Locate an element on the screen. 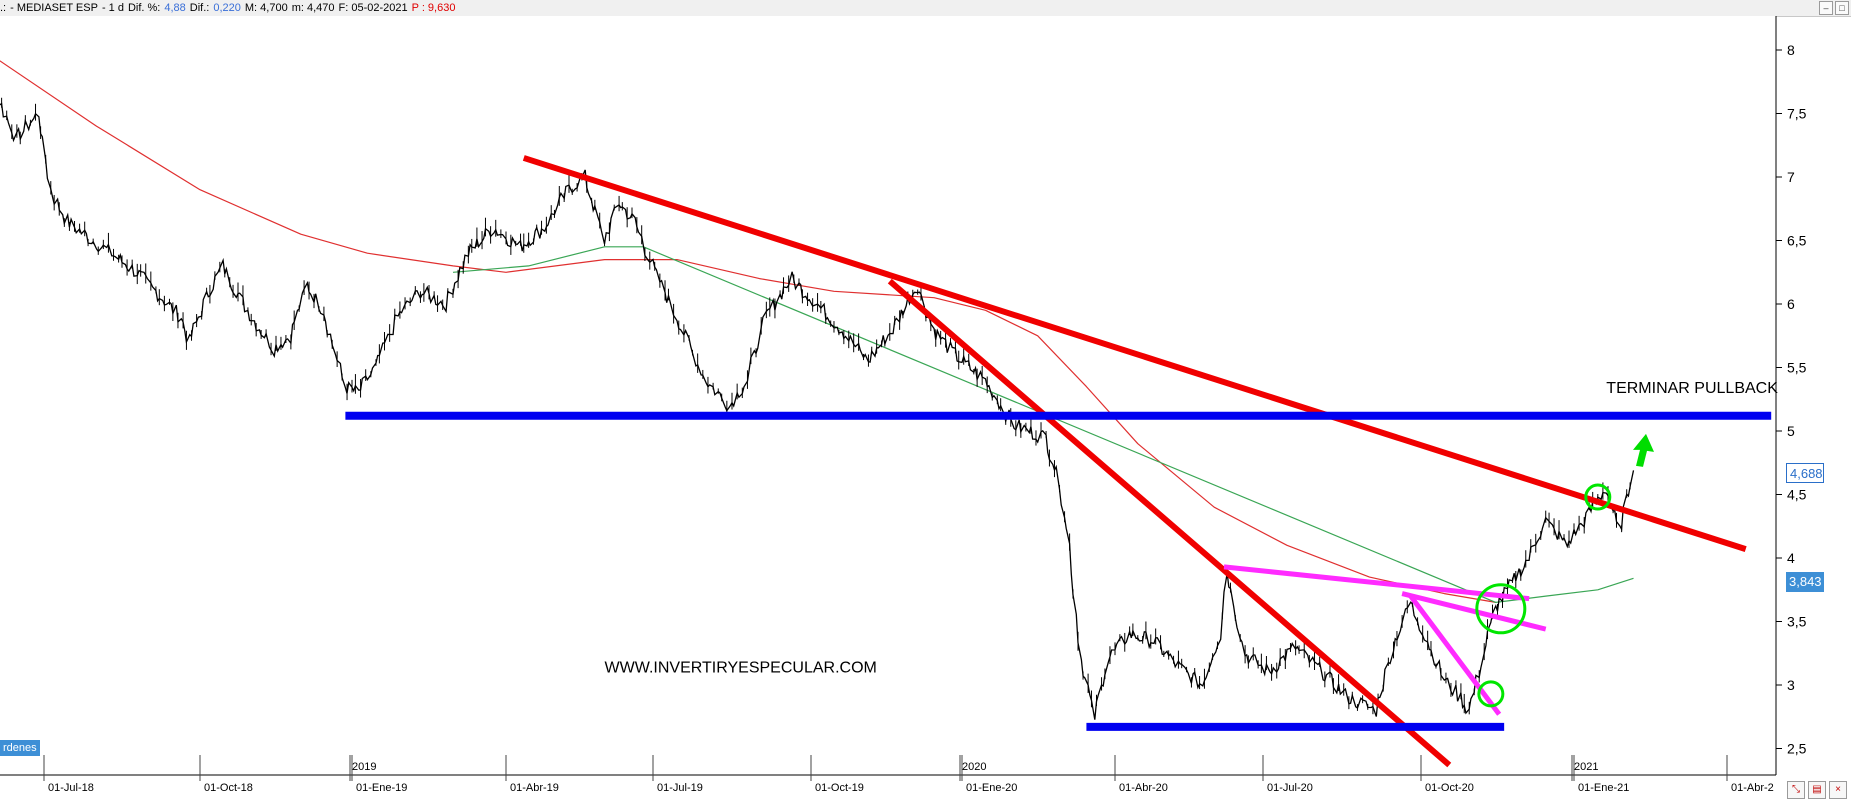  zoom-icon: ⤡ is located at coordinates (1796, 790).